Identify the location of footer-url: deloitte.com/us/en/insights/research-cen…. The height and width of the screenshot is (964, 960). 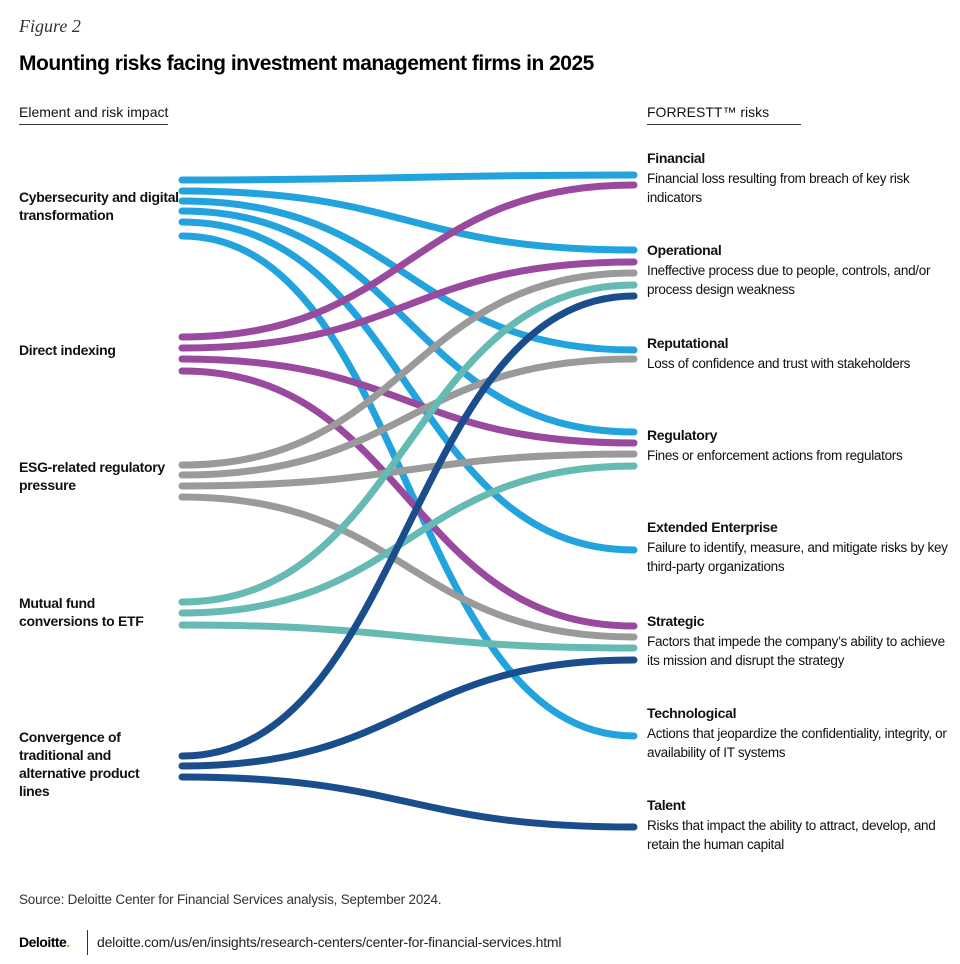
(329, 942).